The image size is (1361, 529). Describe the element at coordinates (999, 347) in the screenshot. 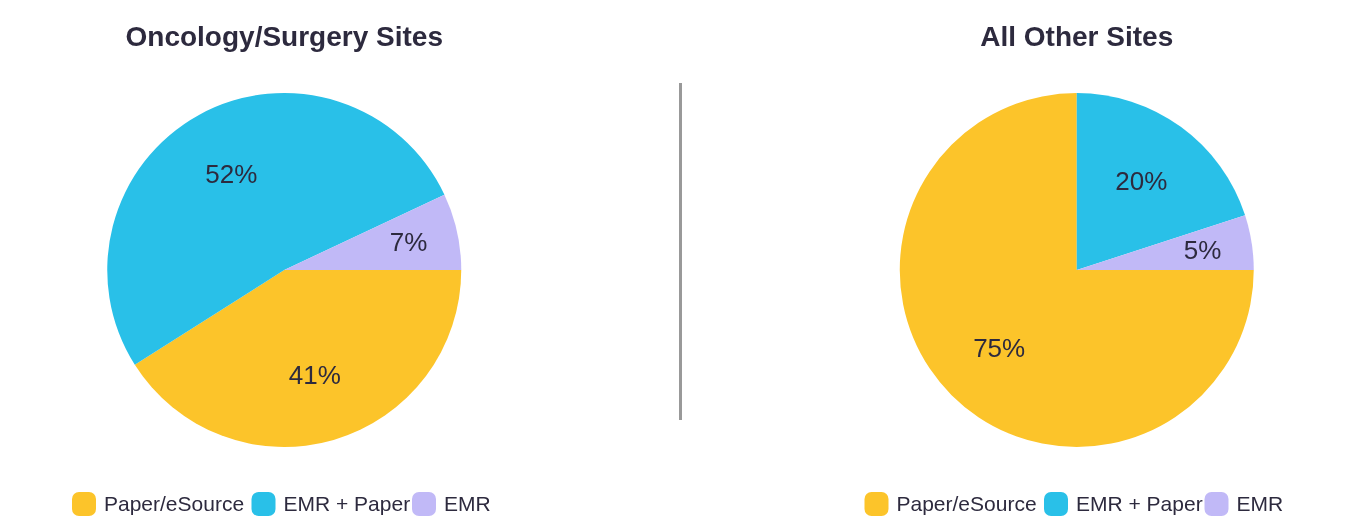

I see `data-label: 75%` at that location.